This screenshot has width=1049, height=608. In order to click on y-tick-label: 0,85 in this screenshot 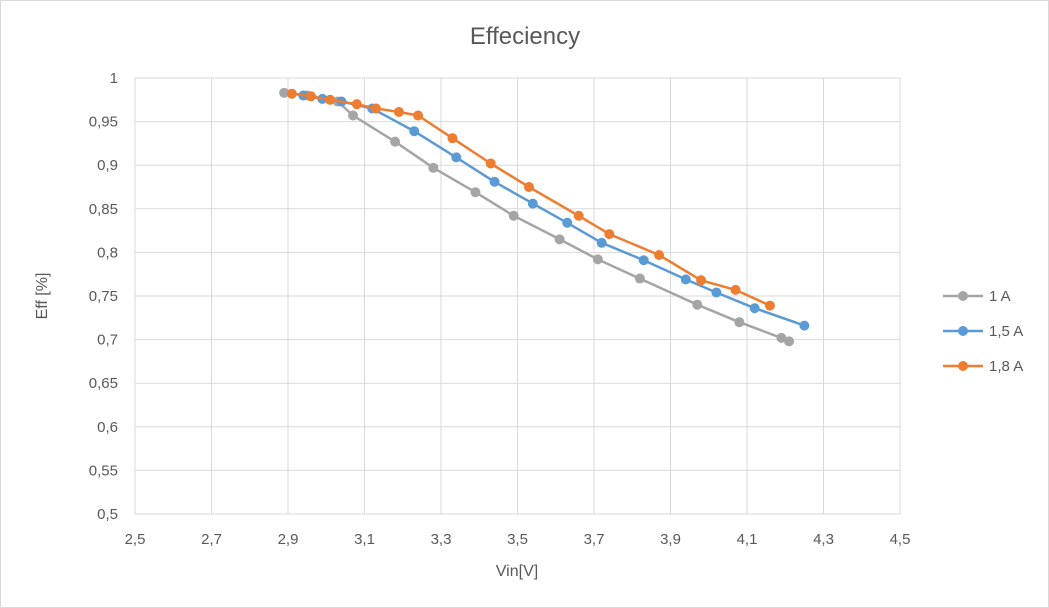, I will do `click(103, 209)`.